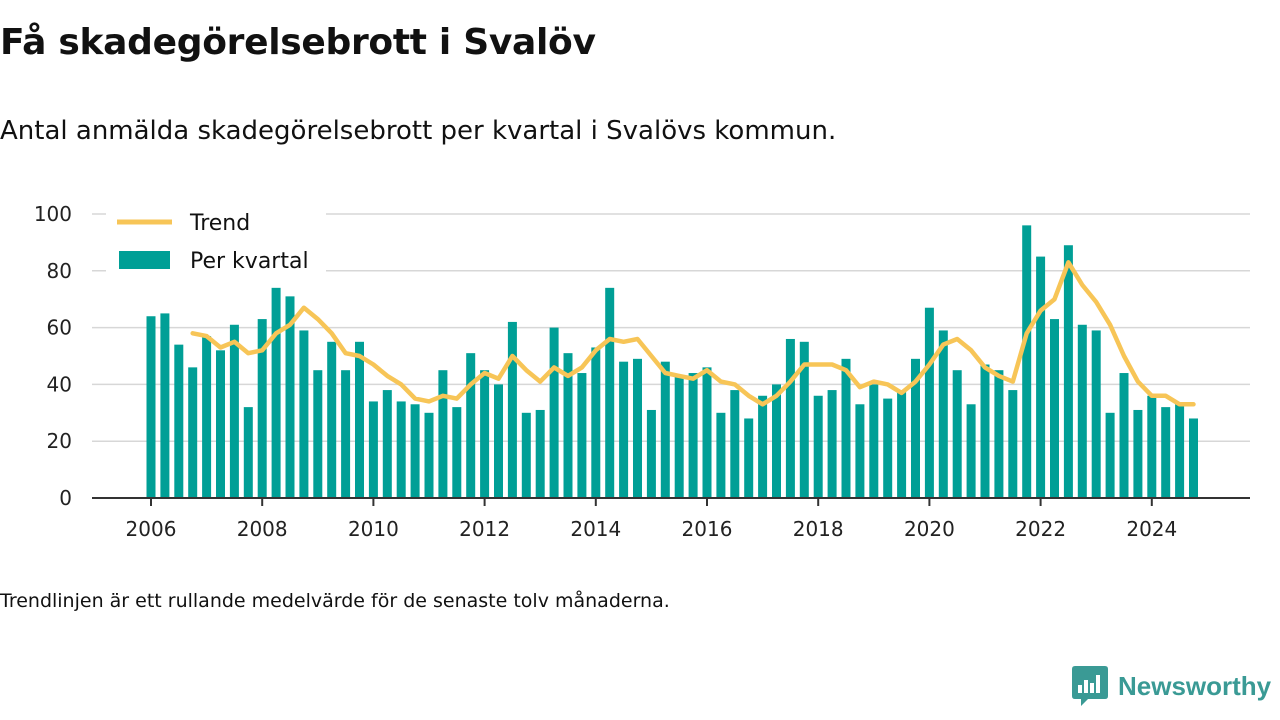 This screenshot has height=720, width=1280. Describe the element at coordinates (151, 529) in the screenshot. I see `x-tick-label: 2006` at that location.